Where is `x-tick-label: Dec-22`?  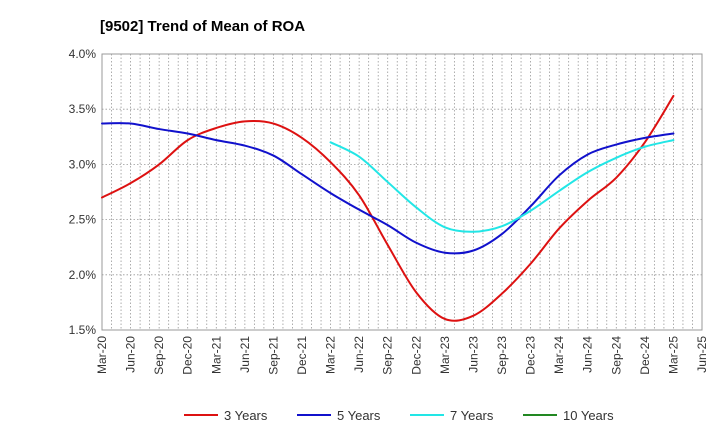
x-tick-label: Dec-22 is located at coordinates (416, 355).